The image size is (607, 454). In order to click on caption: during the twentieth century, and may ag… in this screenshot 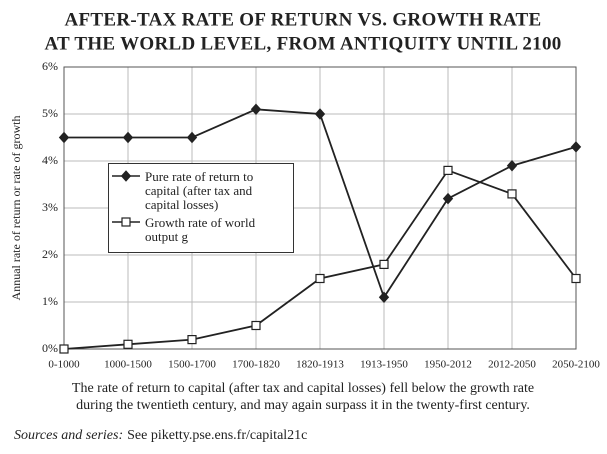, I will do `click(303, 405)`.